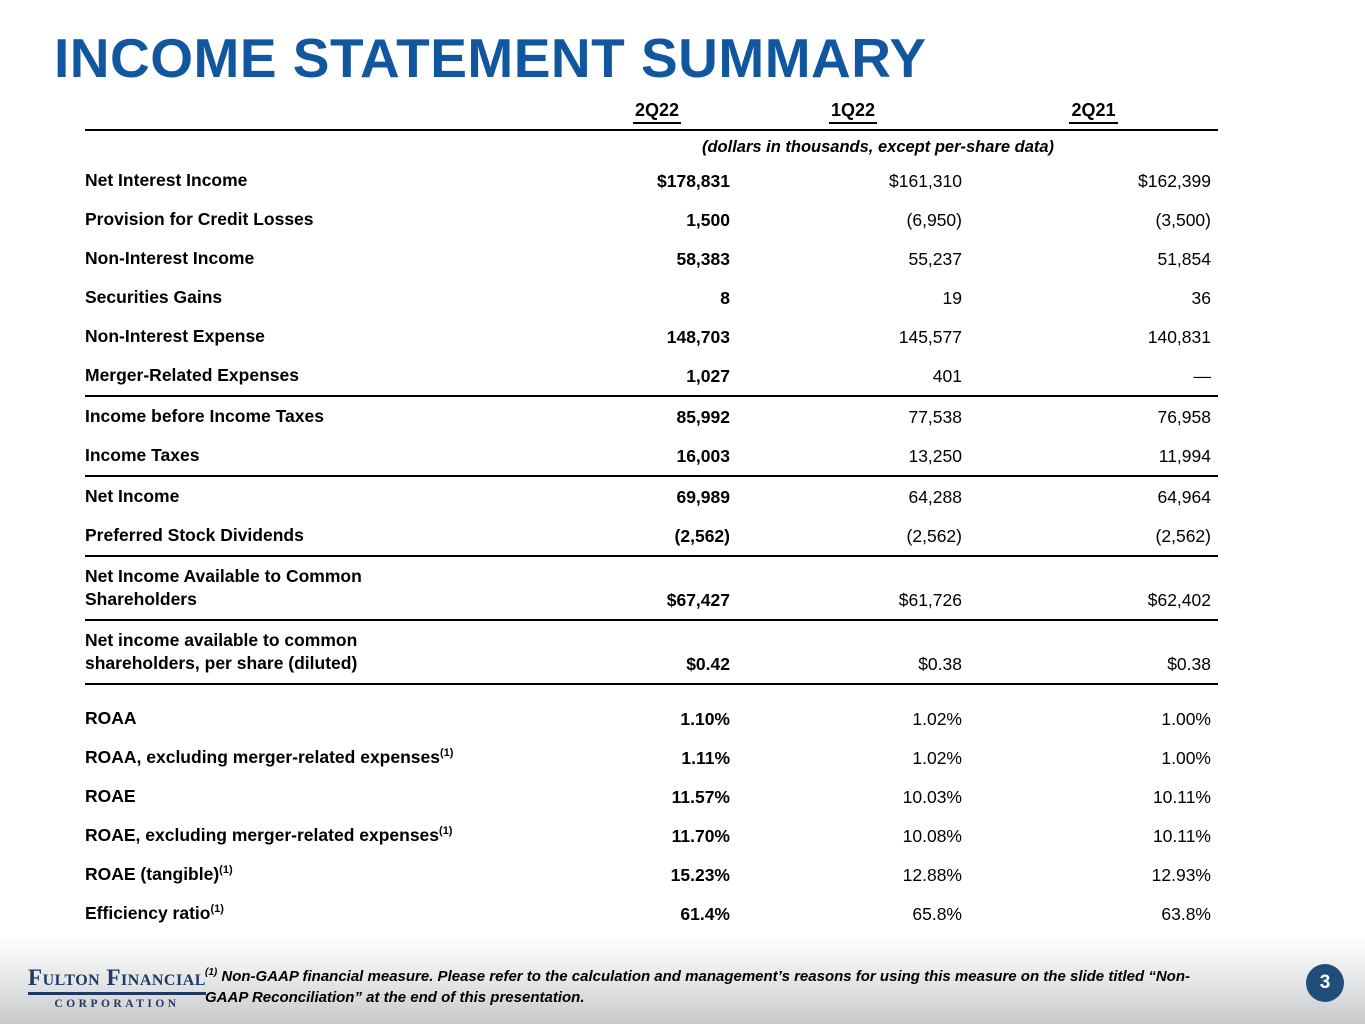 This screenshot has height=1024, width=1365. Describe the element at coordinates (698, 600) in the screenshot. I see `value-2q22: $67,427` at that location.